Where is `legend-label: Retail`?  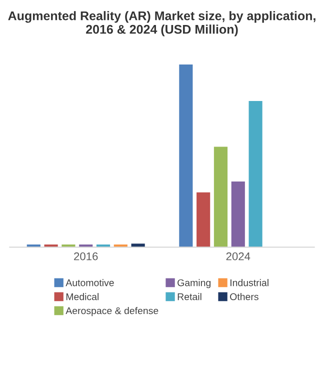
legend-label: Retail is located at coordinates (190, 296).